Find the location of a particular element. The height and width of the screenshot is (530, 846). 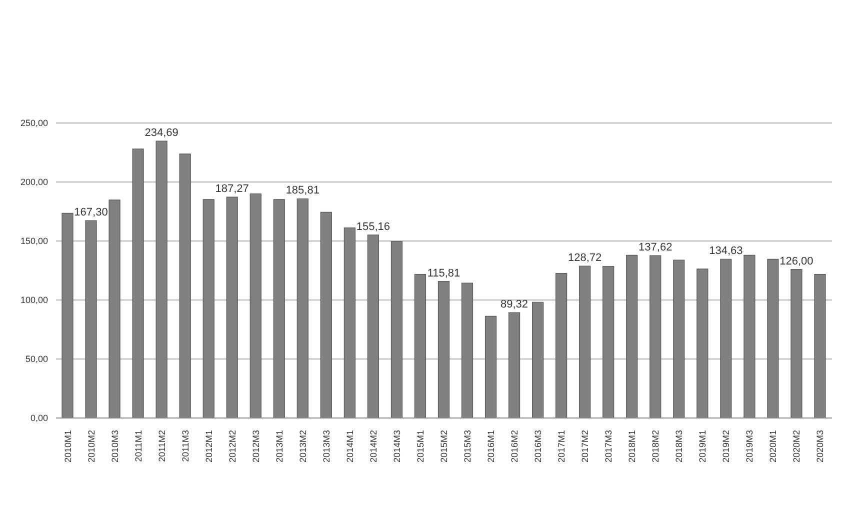

data-label: 137,62 is located at coordinates (655, 248).